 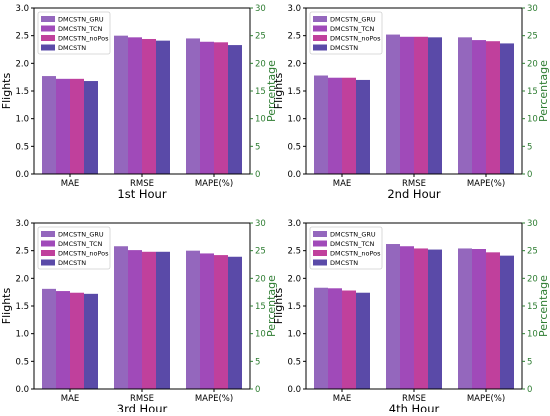 I want to click on chart-title: 3rd Hour, so click(x=142, y=407).